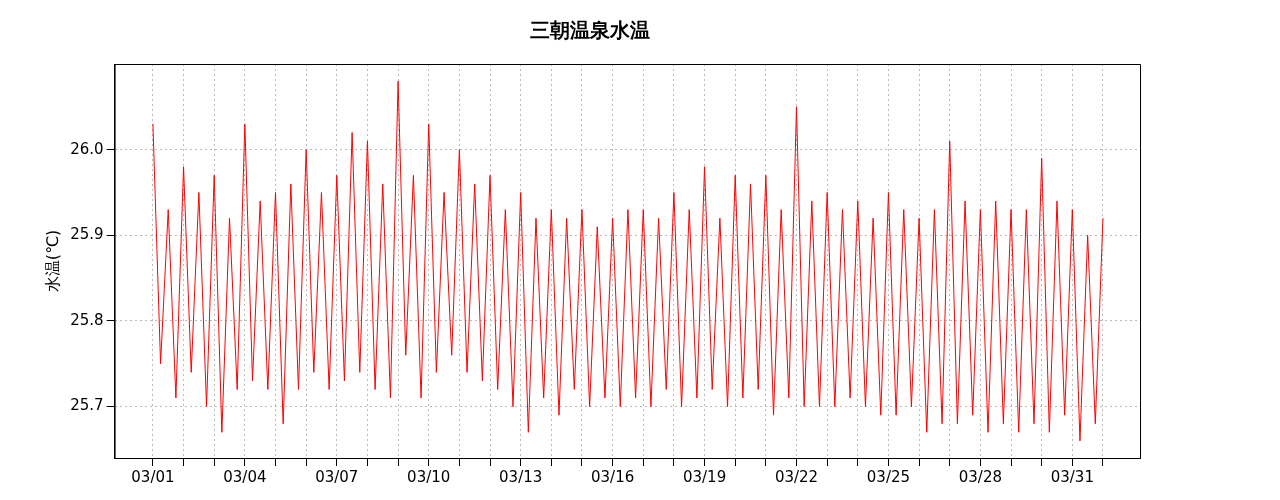  Describe the element at coordinates (87, 234) in the screenshot. I see `y-tick-label: 25.9` at that location.